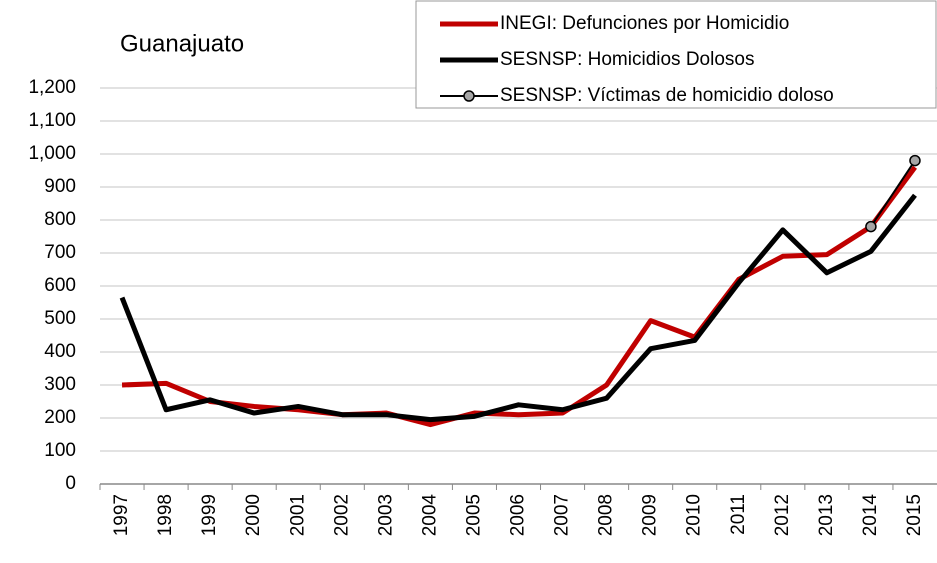 The height and width of the screenshot is (563, 937). I want to click on x-tick-label: 2007, so click(562, 515).